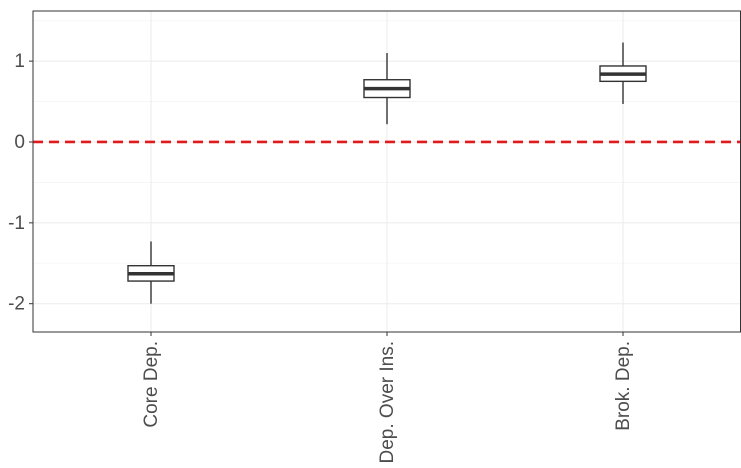  What do you see at coordinates (623, 73) in the screenshot?
I see `box-brok-dep` at bounding box center [623, 73].